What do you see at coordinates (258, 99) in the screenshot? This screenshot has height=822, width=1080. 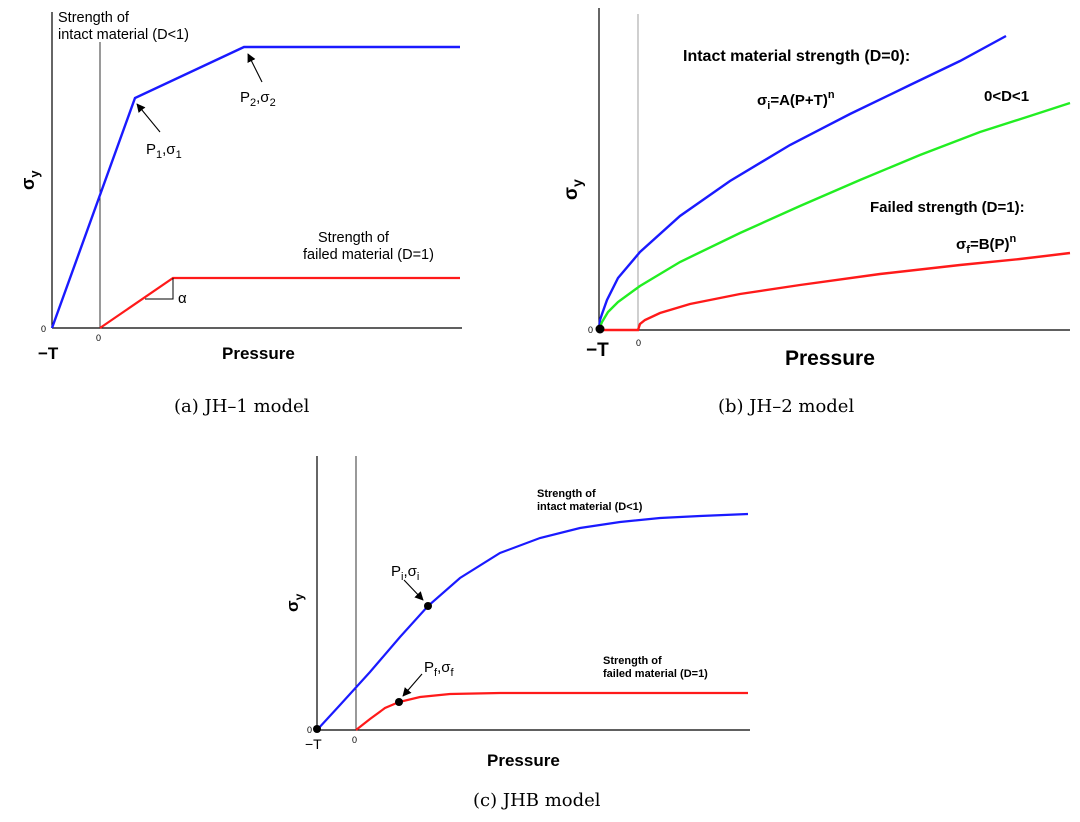 I see `panel-a-p2-label: P2,σ2` at bounding box center [258, 99].